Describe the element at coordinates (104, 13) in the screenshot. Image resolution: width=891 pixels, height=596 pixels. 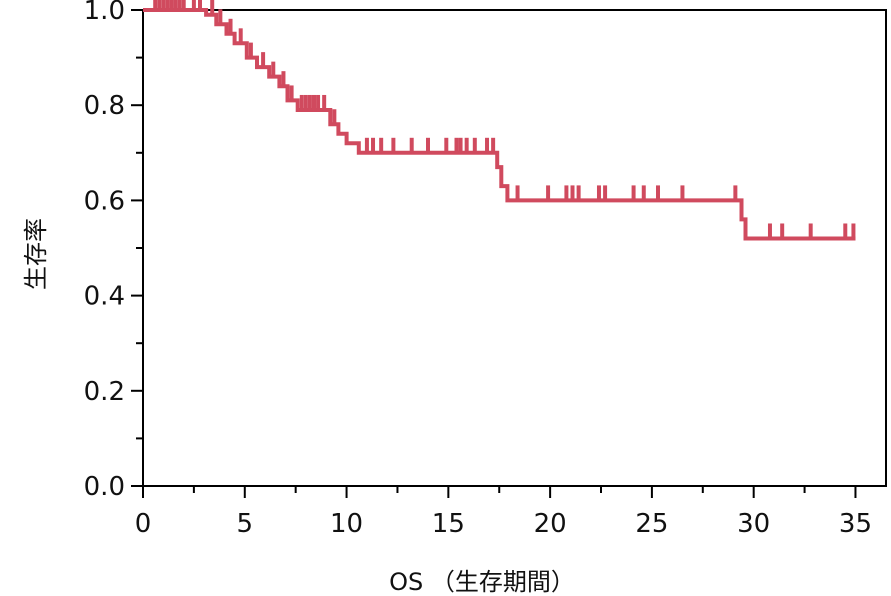
I see `y-tick-label: 1.0` at that location.